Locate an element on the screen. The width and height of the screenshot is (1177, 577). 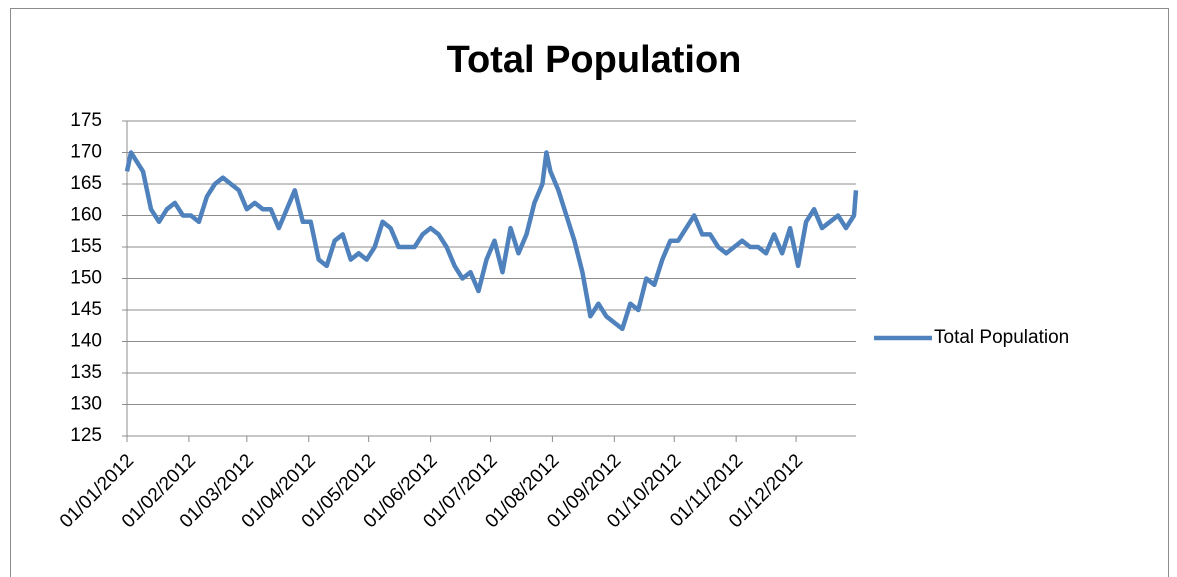
y-tick-label: 155 is located at coordinates (86, 246).